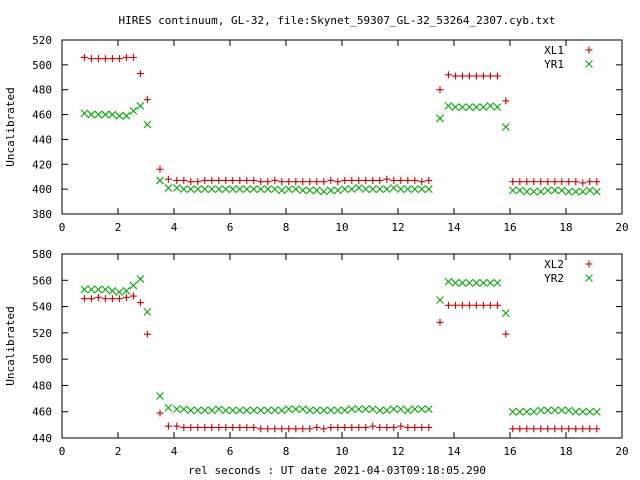 This screenshot has height=480, width=640. Describe the element at coordinates (286, 451) in the screenshot. I see `x-tick-label: 8` at that location.